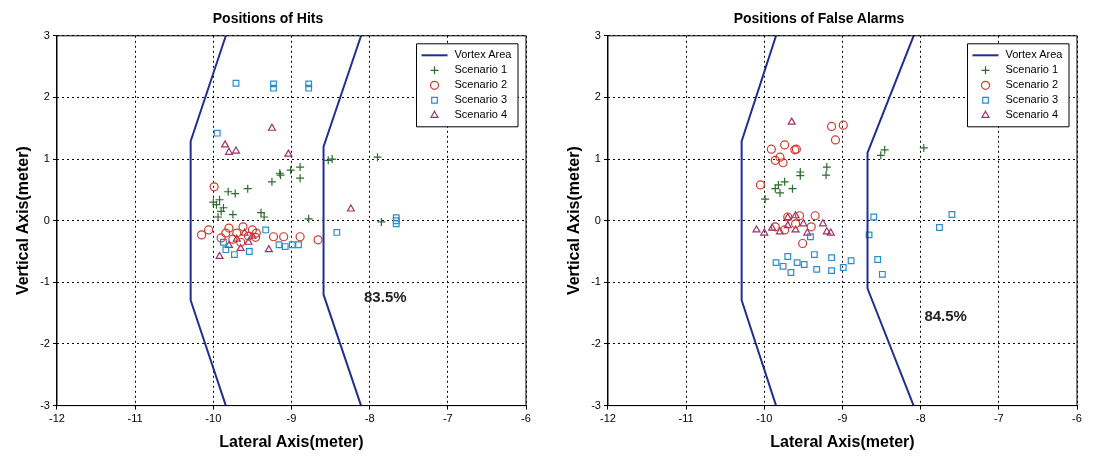 The image size is (1103, 461). Describe the element at coordinates (23, 221) in the screenshot. I see `y-axis-title: Vertical Axis(meter)` at that location.